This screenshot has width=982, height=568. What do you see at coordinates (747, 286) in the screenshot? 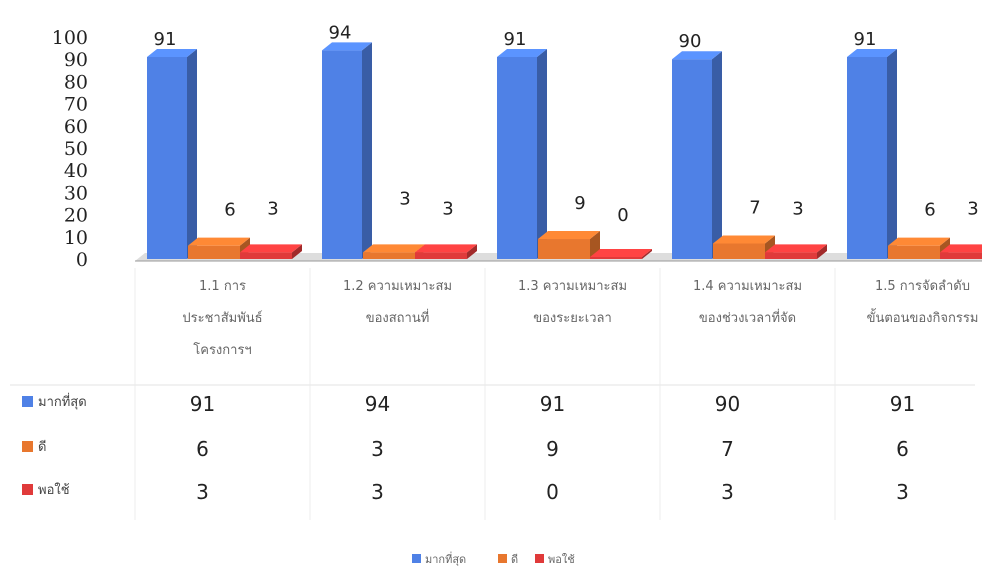
I see `category-label: 1.4 ความเหมาะสม` at bounding box center [747, 286].